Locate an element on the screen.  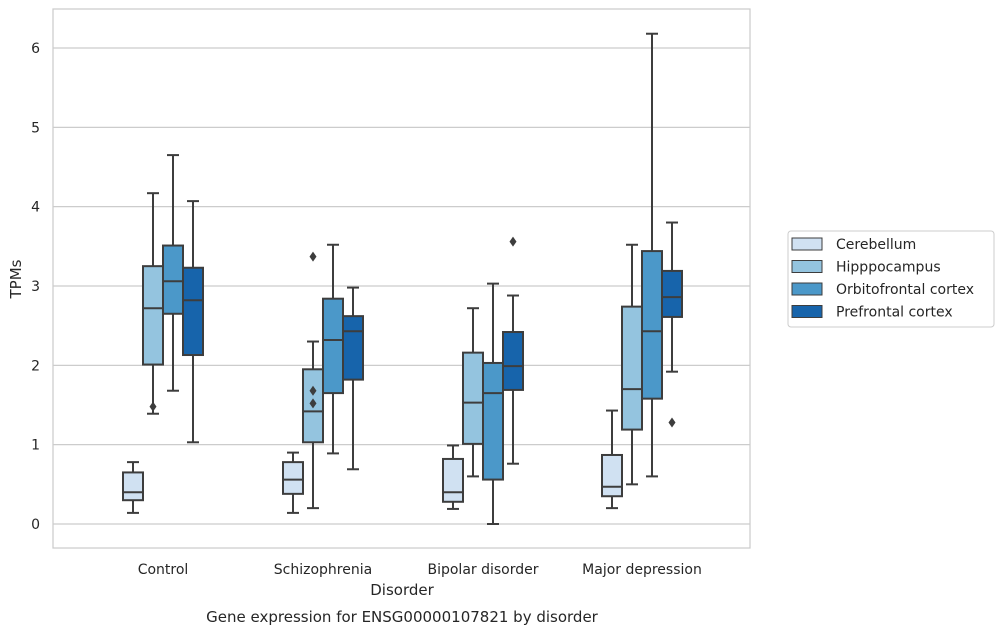
x-tick-label: Control is located at coordinates (163, 570).